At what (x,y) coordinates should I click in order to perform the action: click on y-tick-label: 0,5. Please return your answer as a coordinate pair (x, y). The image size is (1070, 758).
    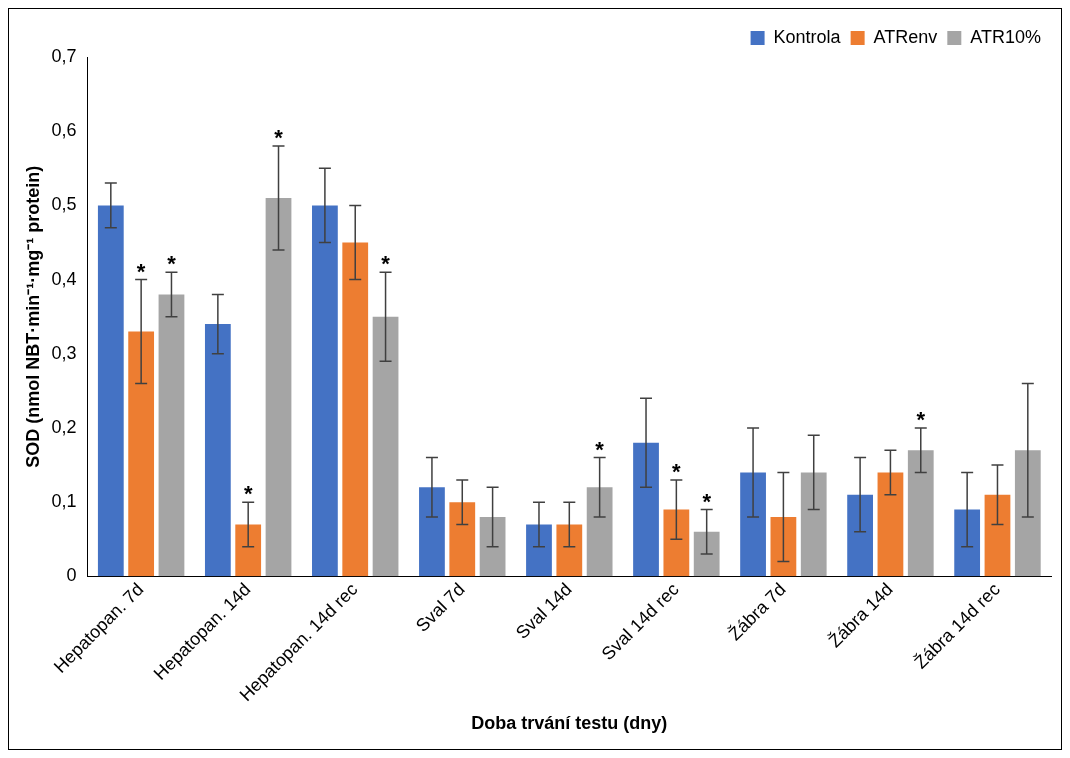
    Looking at the image, I should click on (64, 204).